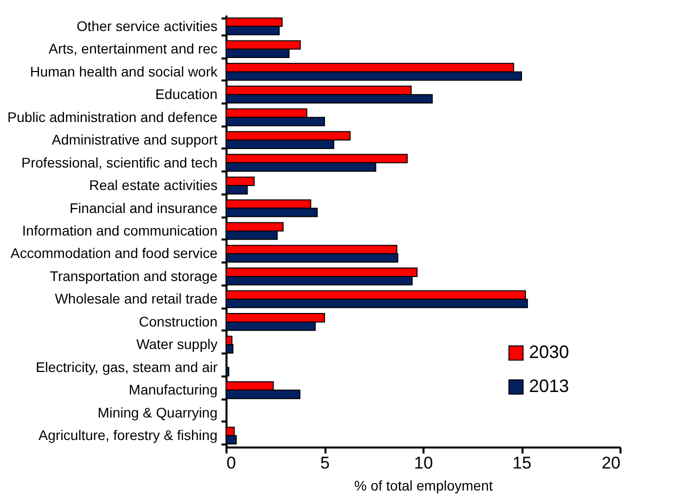 The image size is (688, 497). Describe the element at coordinates (178, 321) in the screenshot. I see `y-tick-label: Construction` at that location.